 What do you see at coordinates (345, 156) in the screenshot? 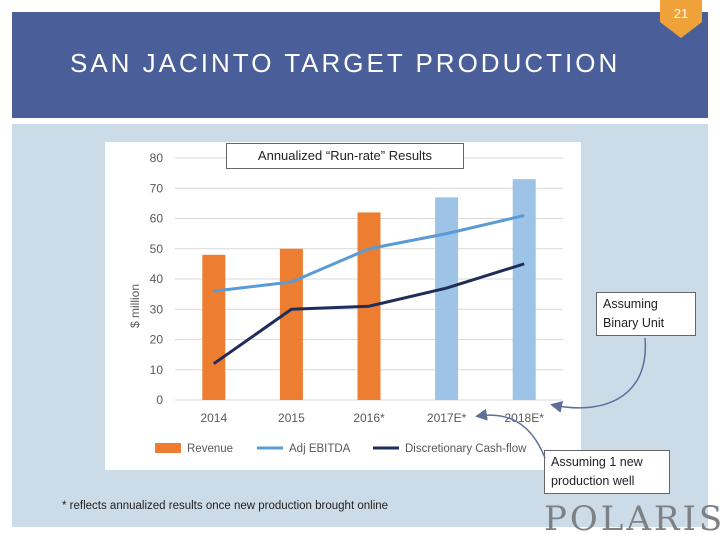
I see `chart-title: Annualized “Run-rate” Results` at bounding box center [345, 156].